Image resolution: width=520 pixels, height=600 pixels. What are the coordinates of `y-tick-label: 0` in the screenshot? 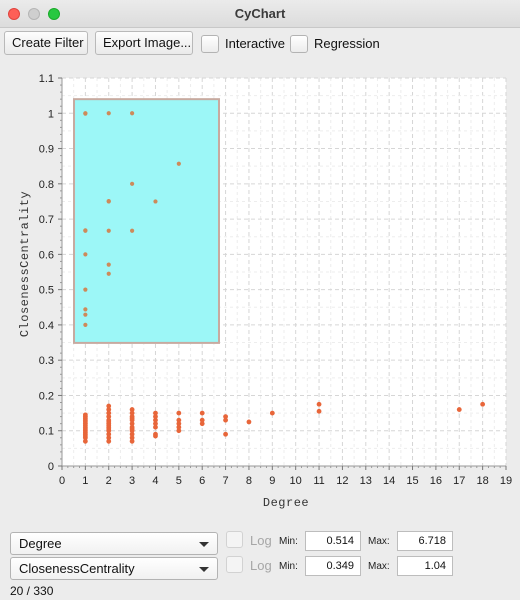 It's located at (51, 467).